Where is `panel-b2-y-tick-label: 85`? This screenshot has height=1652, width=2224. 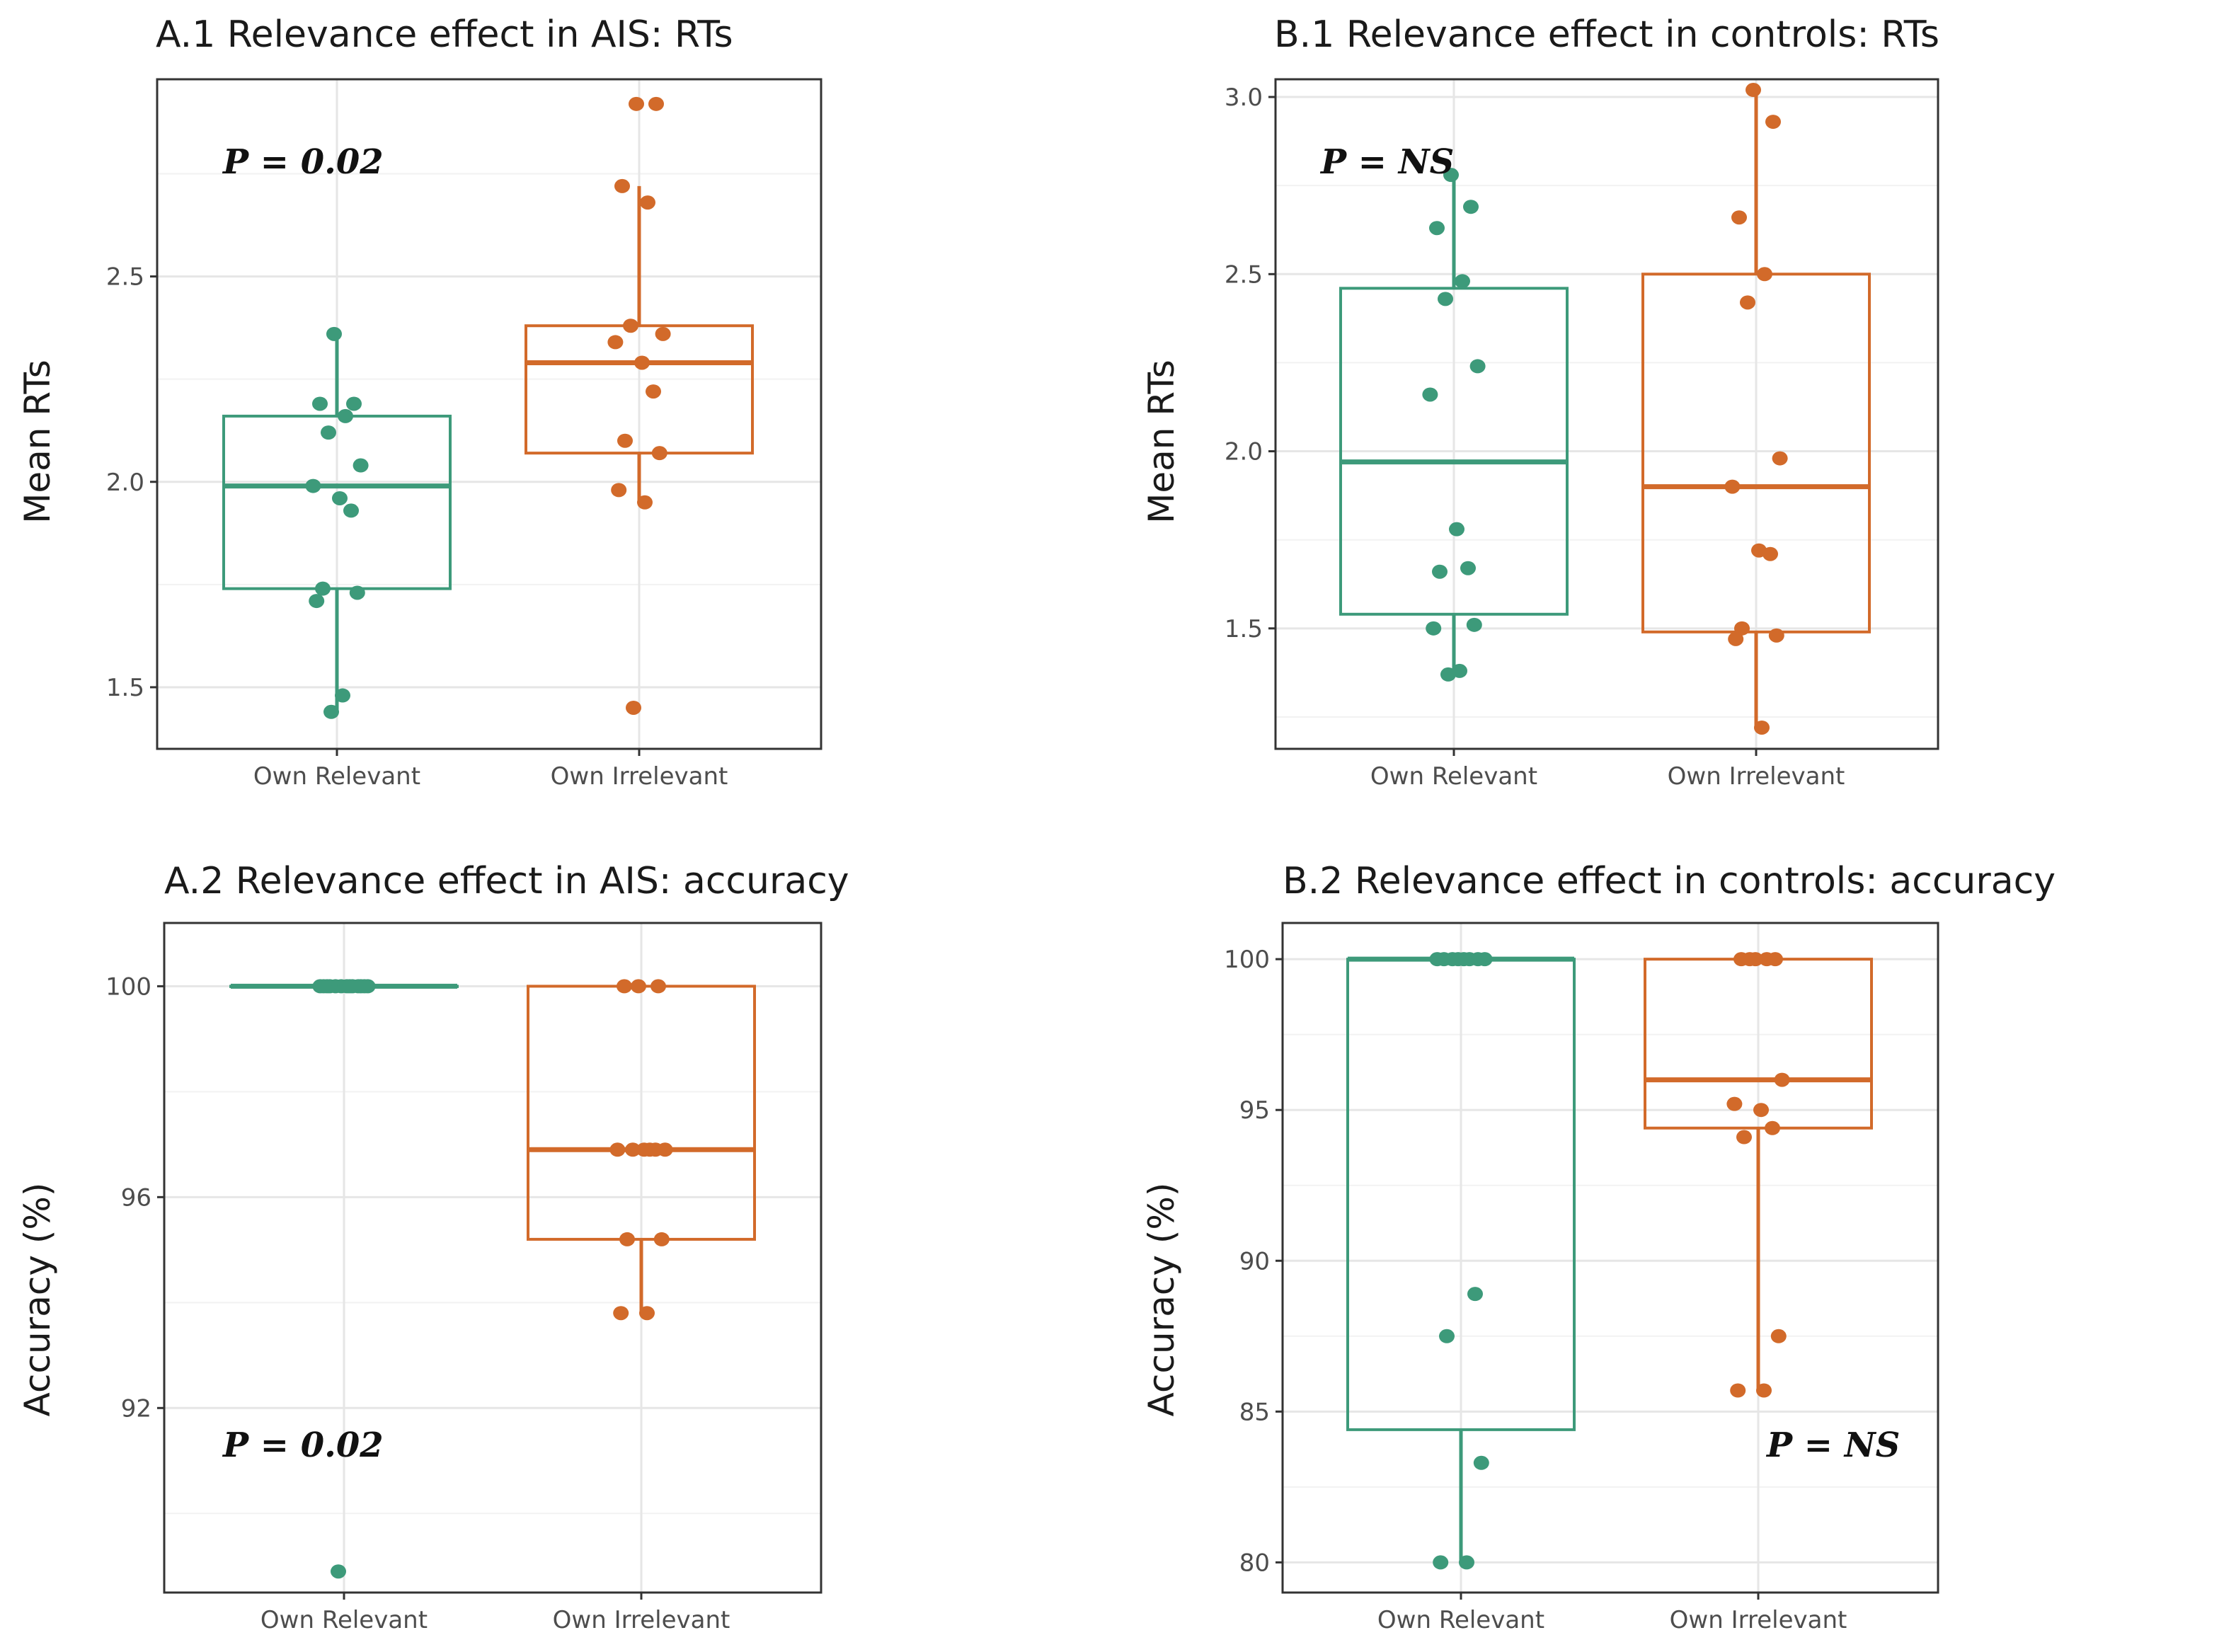 panel-b2-y-tick-label: 85 is located at coordinates (1254, 1412).